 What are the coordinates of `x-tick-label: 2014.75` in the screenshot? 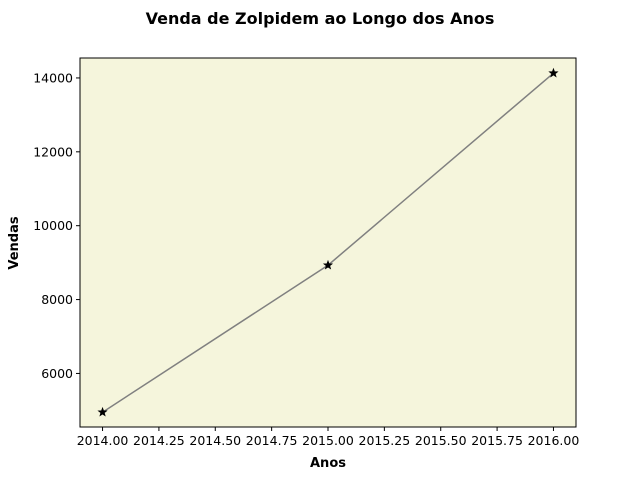 It's located at (272, 440).